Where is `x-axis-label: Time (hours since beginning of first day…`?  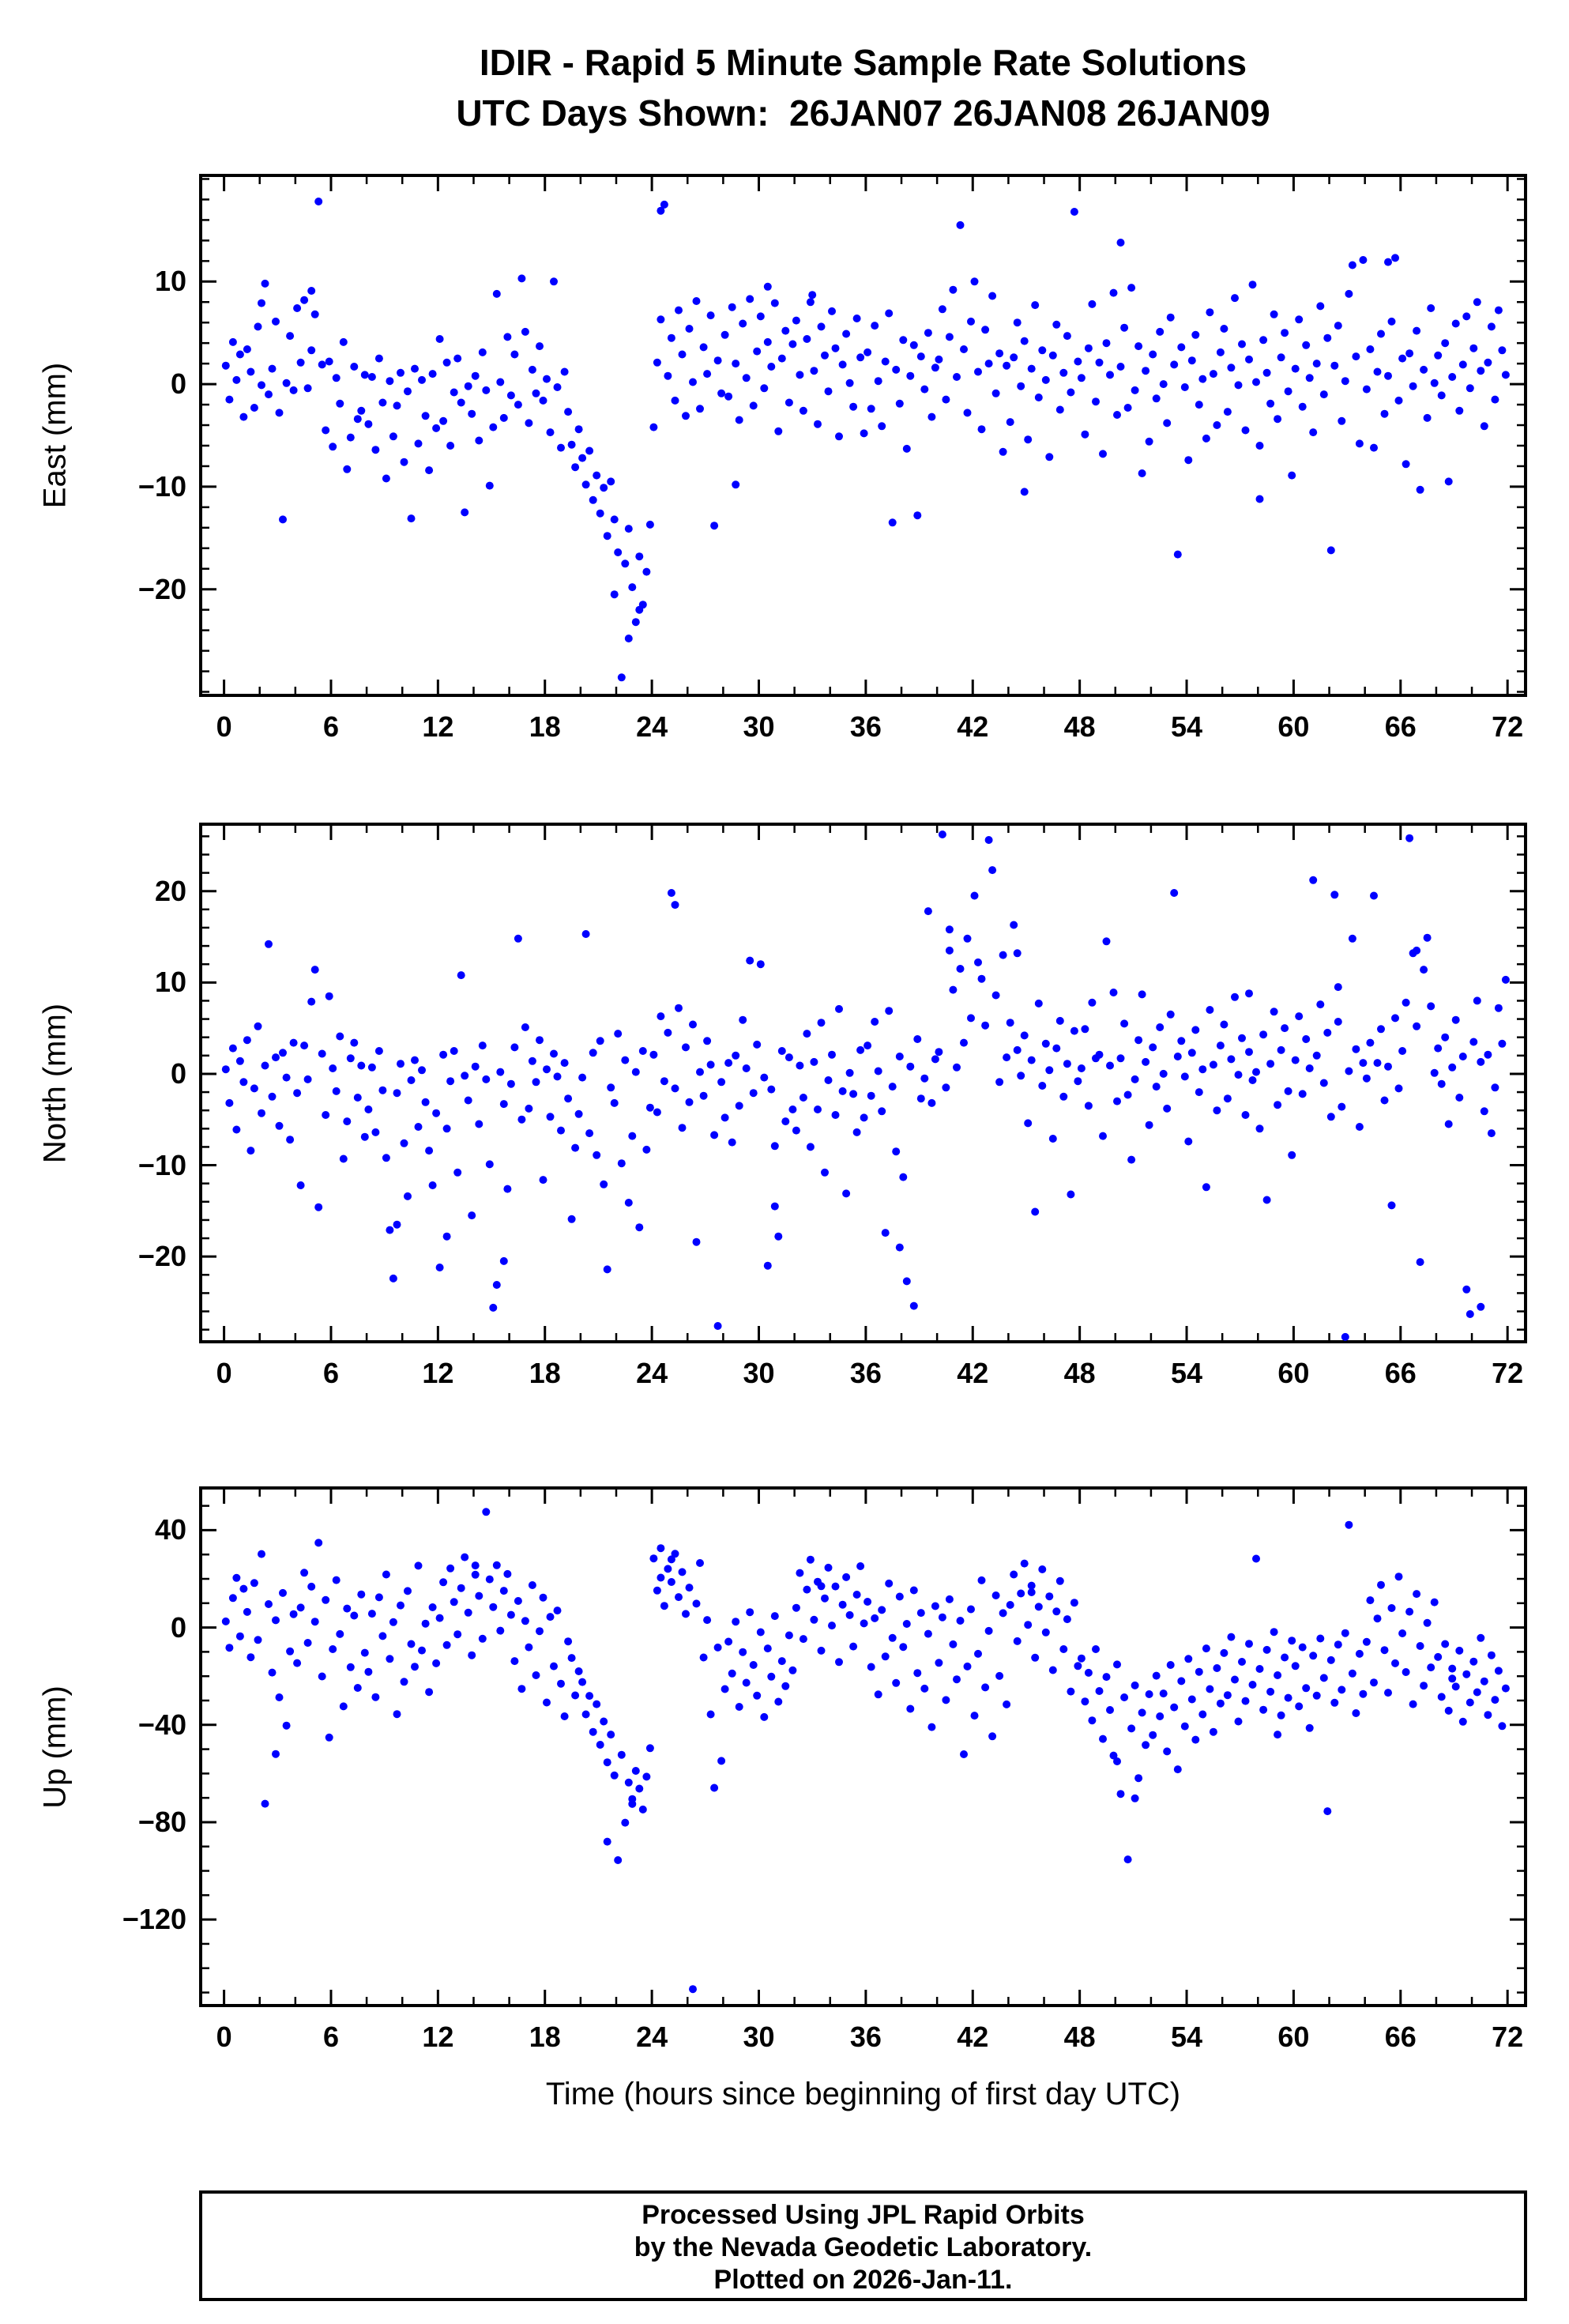
x-axis-label: Time (hours since beginning of first day… is located at coordinates (863, 2094).